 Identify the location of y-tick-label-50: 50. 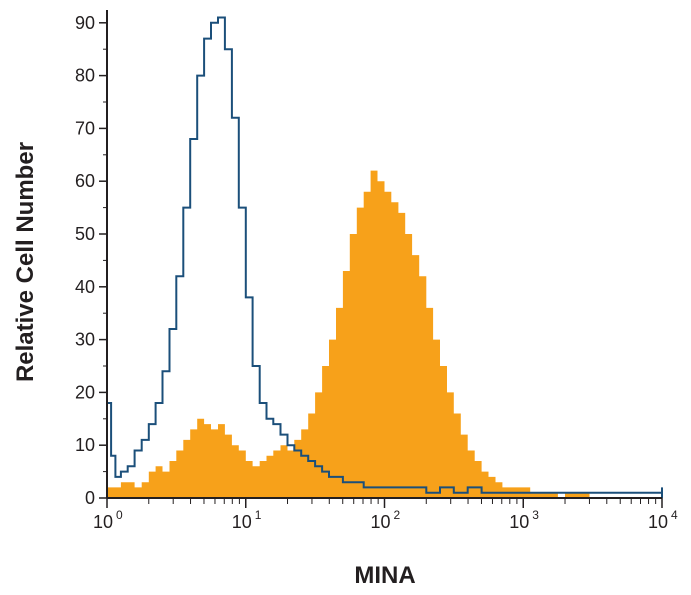
(85, 234).